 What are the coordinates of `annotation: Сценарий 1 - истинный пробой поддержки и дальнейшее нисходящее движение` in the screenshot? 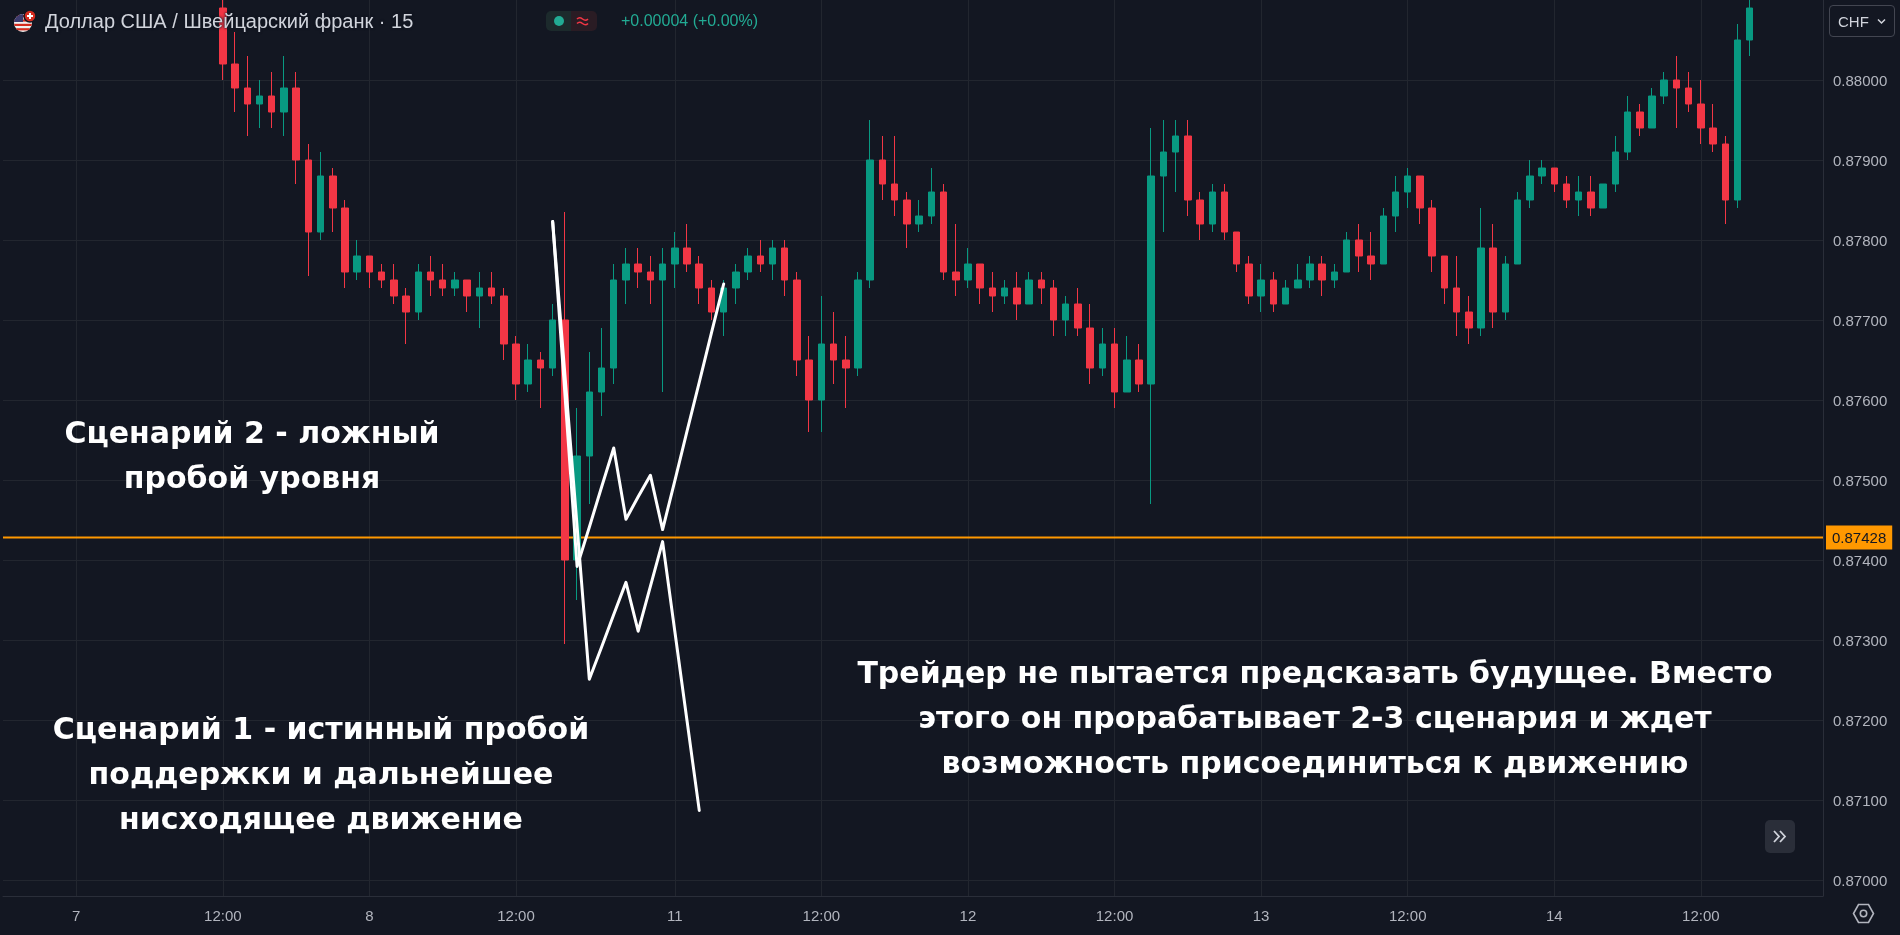 It's located at (321, 774).